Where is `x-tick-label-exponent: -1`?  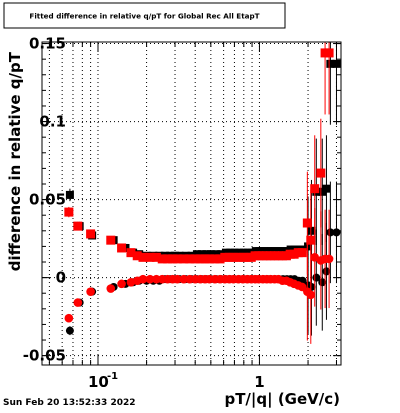
x-tick-label-exponent: -1 is located at coordinates (112, 376).